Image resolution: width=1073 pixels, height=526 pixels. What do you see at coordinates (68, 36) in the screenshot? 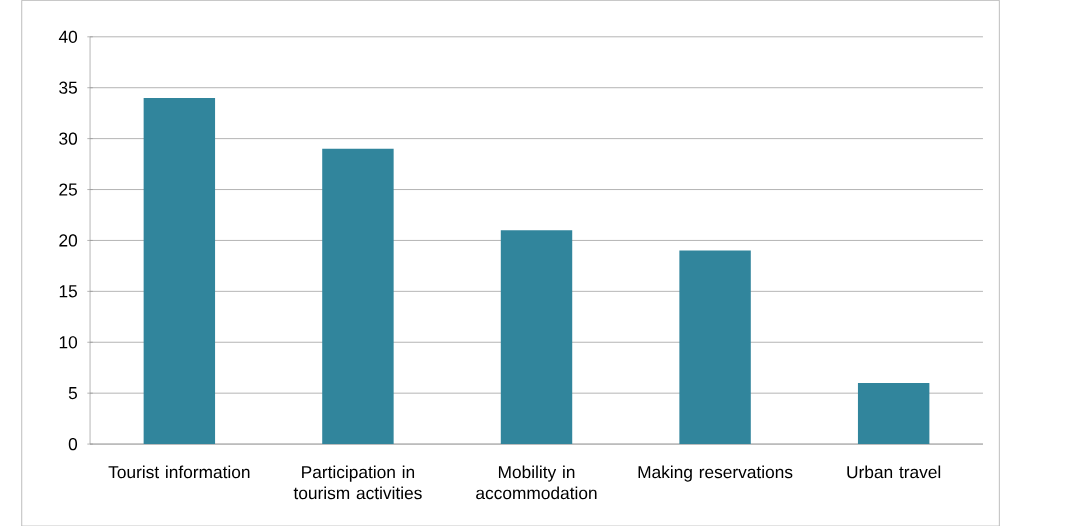
I see `y-tick-label: 40` at bounding box center [68, 36].